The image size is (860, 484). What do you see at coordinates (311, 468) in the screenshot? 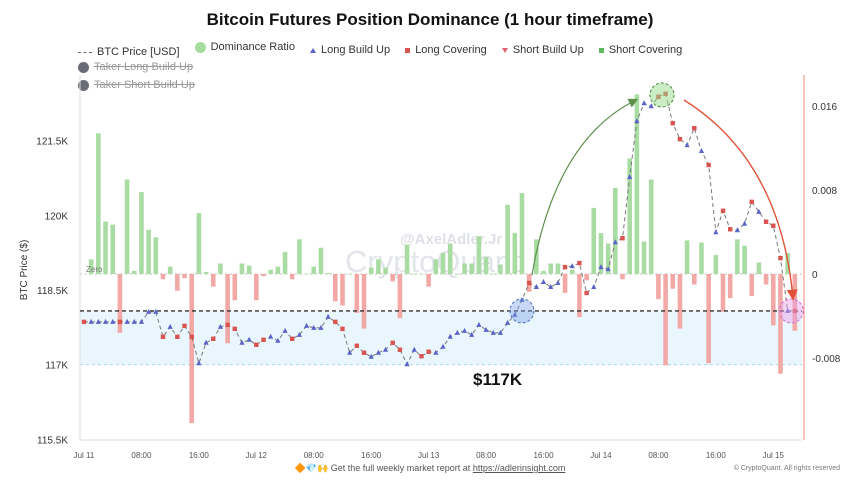
I see `footer-emoji-icons: 🔶💎🙌` at bounding box center [311, 468].